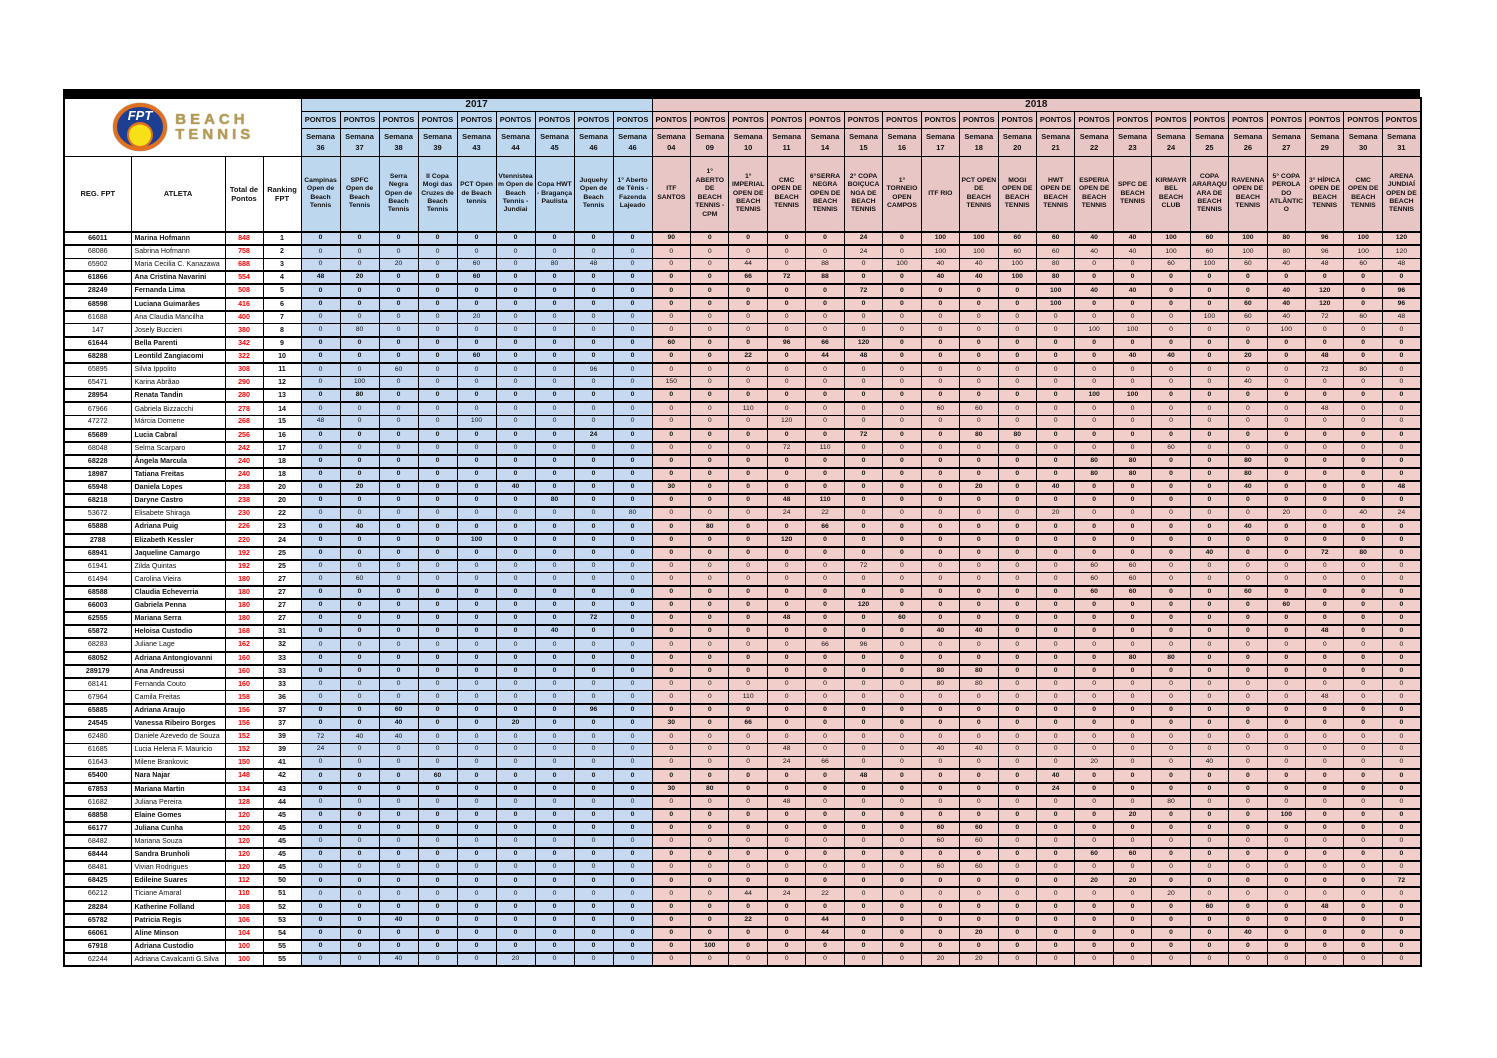 The image size is (1497, 1058). I want to click on ranking-cell: 14, so click(282, 409).